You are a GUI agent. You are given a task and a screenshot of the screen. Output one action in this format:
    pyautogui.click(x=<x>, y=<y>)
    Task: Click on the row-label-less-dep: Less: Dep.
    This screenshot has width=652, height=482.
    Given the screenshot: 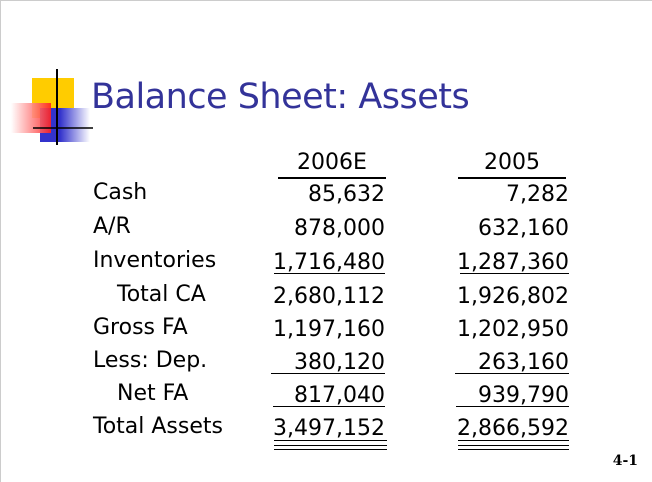 What is the action you would take?
    pyautogui.click(x=150, y=360)
    